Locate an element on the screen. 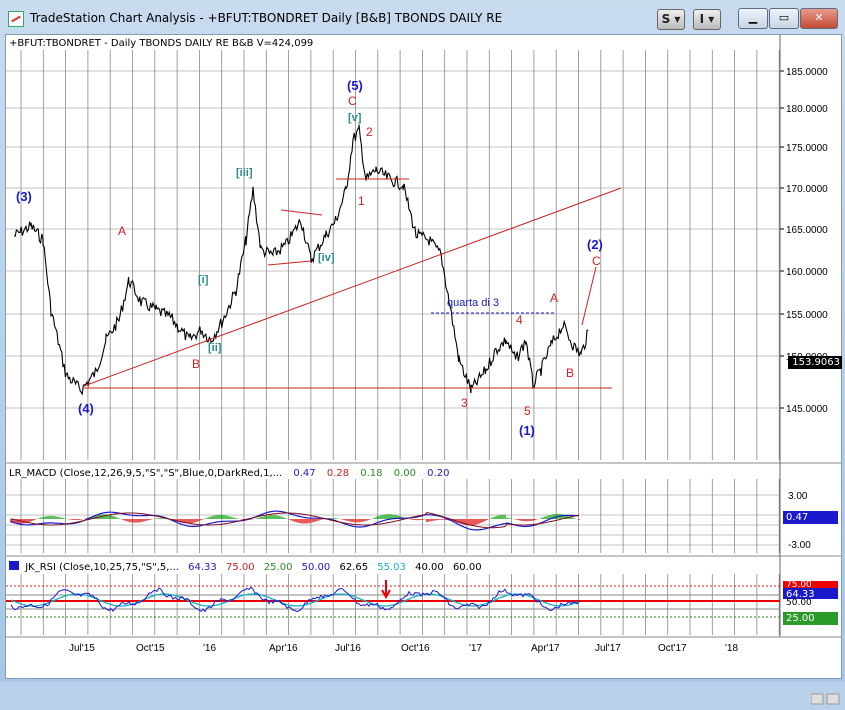 The width and height of the screenshot is (845, 710). price-tick-label: 175.0000 is located at coordinates (807, 148).